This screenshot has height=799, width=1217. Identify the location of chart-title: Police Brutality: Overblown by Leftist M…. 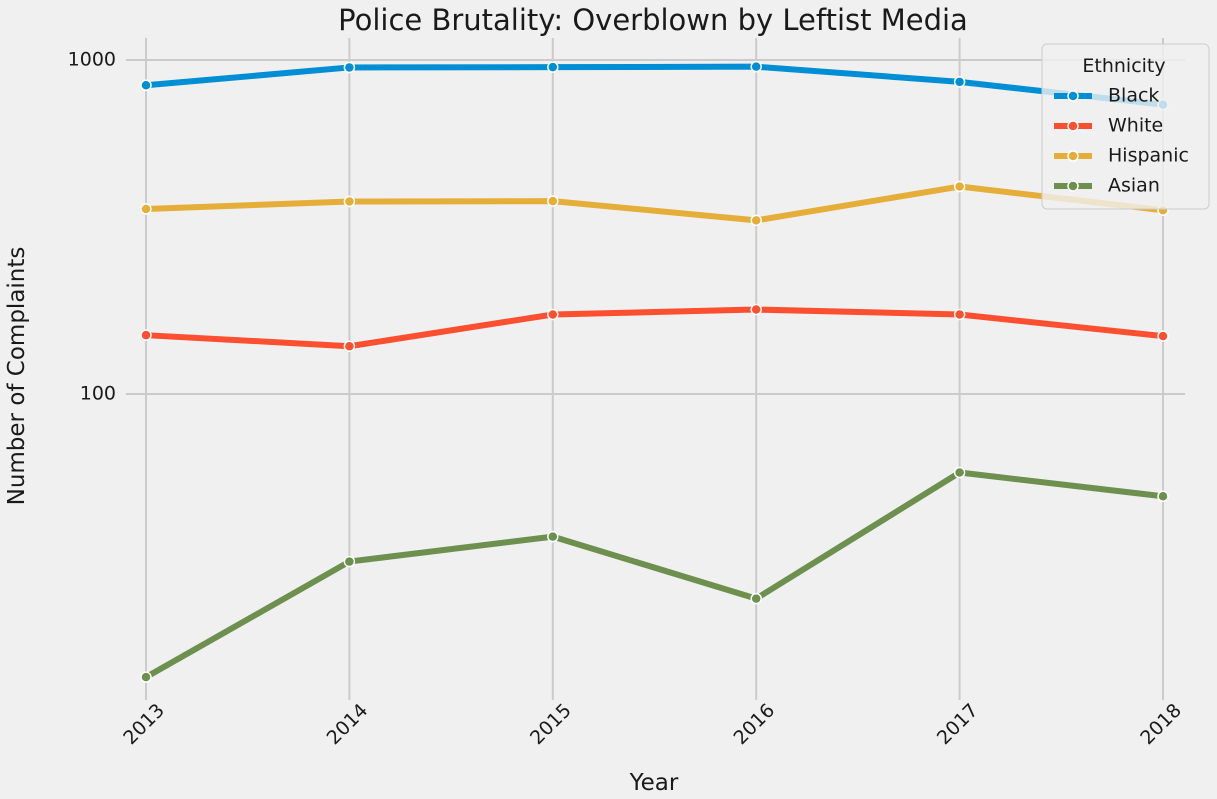
(653, 20).